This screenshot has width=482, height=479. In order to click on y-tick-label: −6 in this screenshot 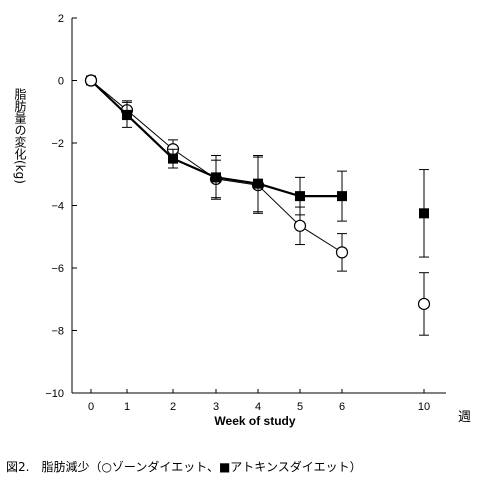, I will do `click(57, 269)`.